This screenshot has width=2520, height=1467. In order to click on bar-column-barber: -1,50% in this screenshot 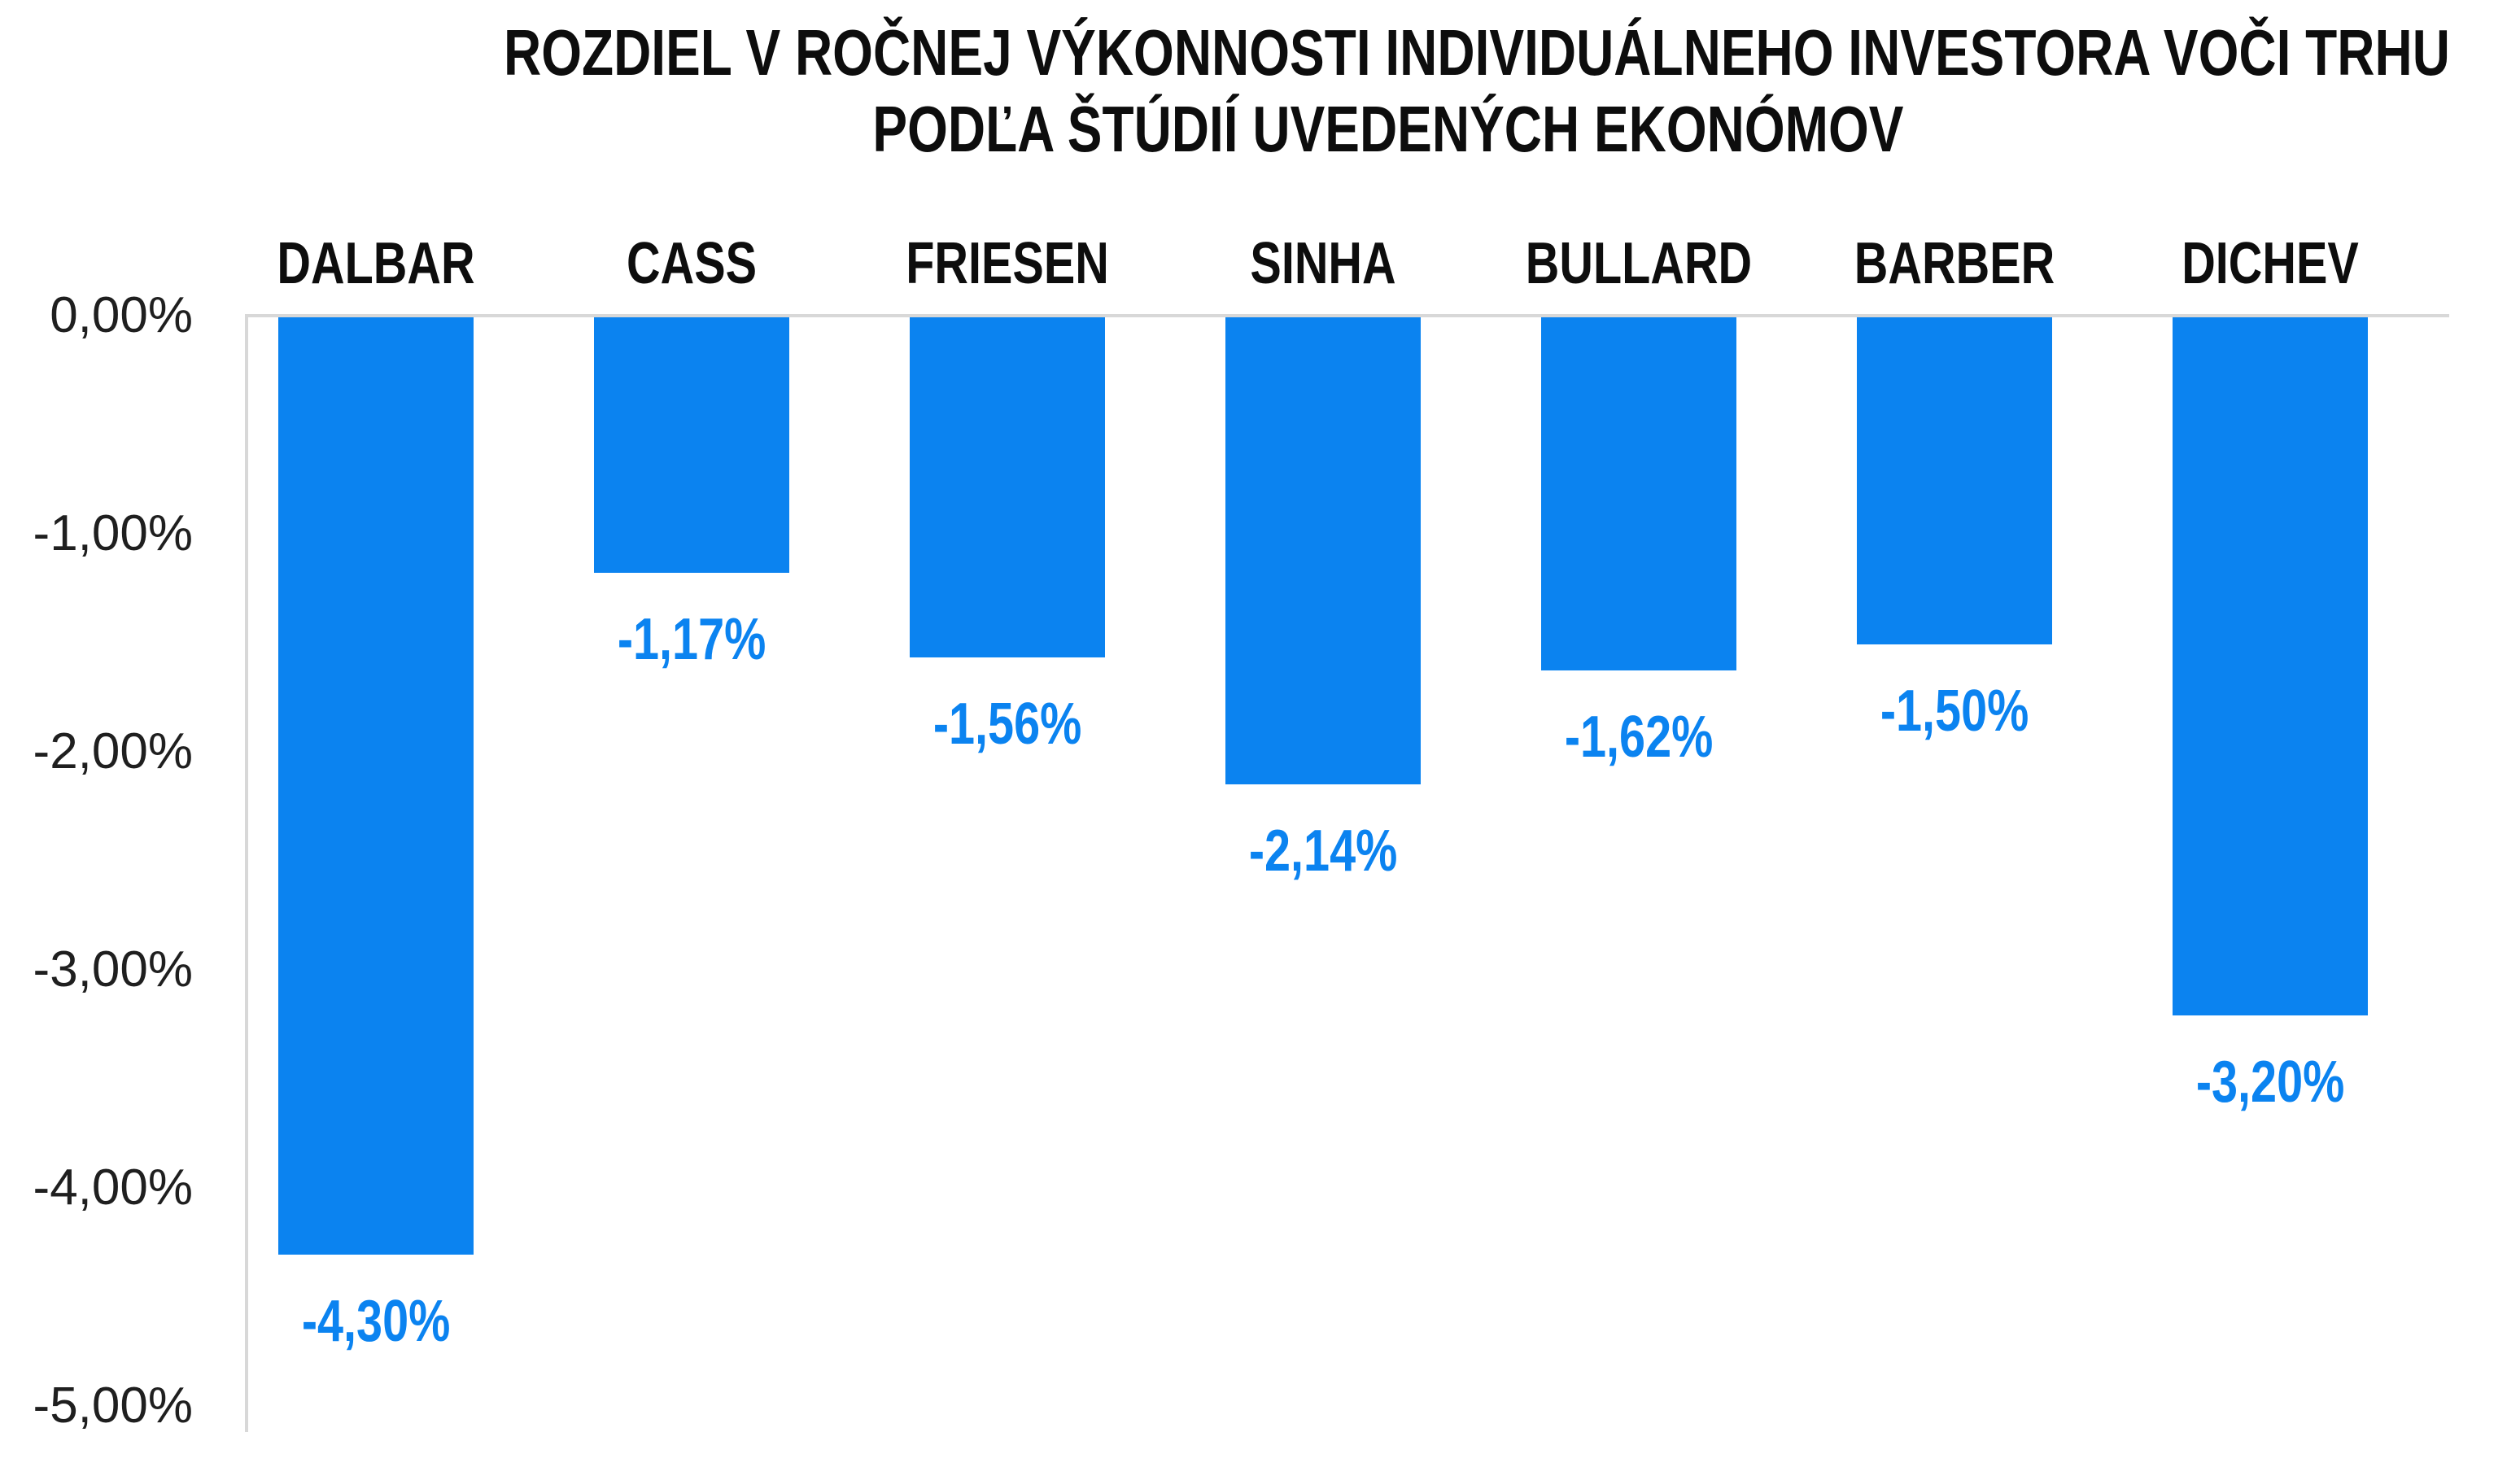, I will do `click(1955, 863)`.